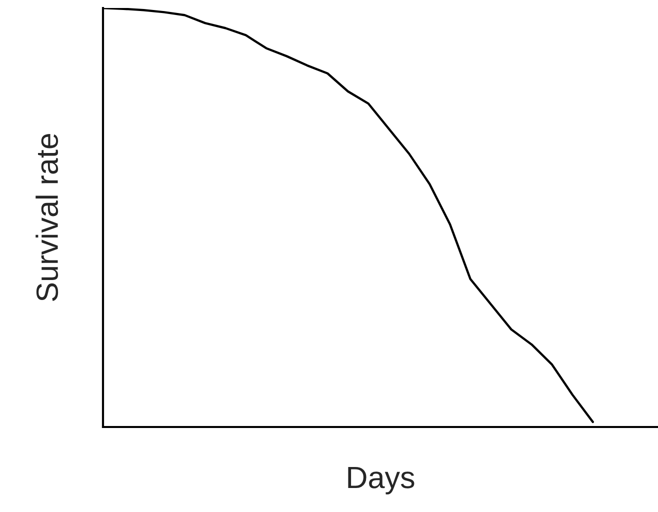 The height and width of the screenshot is (512, 658). Describe the element at coordinates (47, 218) in the screenshot. I see `y-axis-title: Survival rate` at that location.